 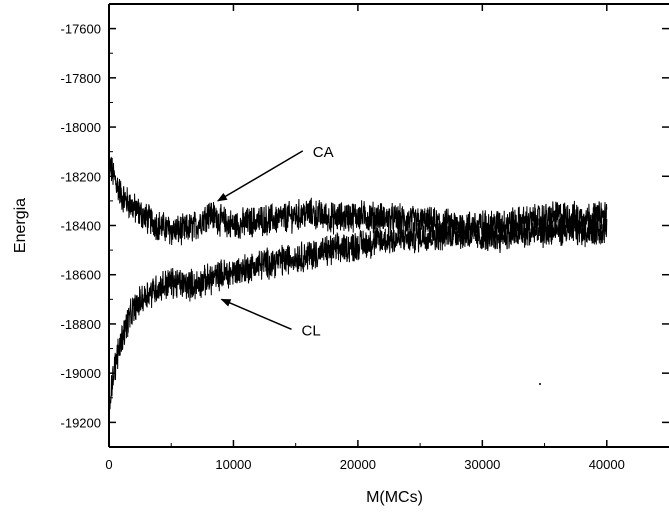 I want to click on y-tick-label: -19000, so click(x=81, y=373).